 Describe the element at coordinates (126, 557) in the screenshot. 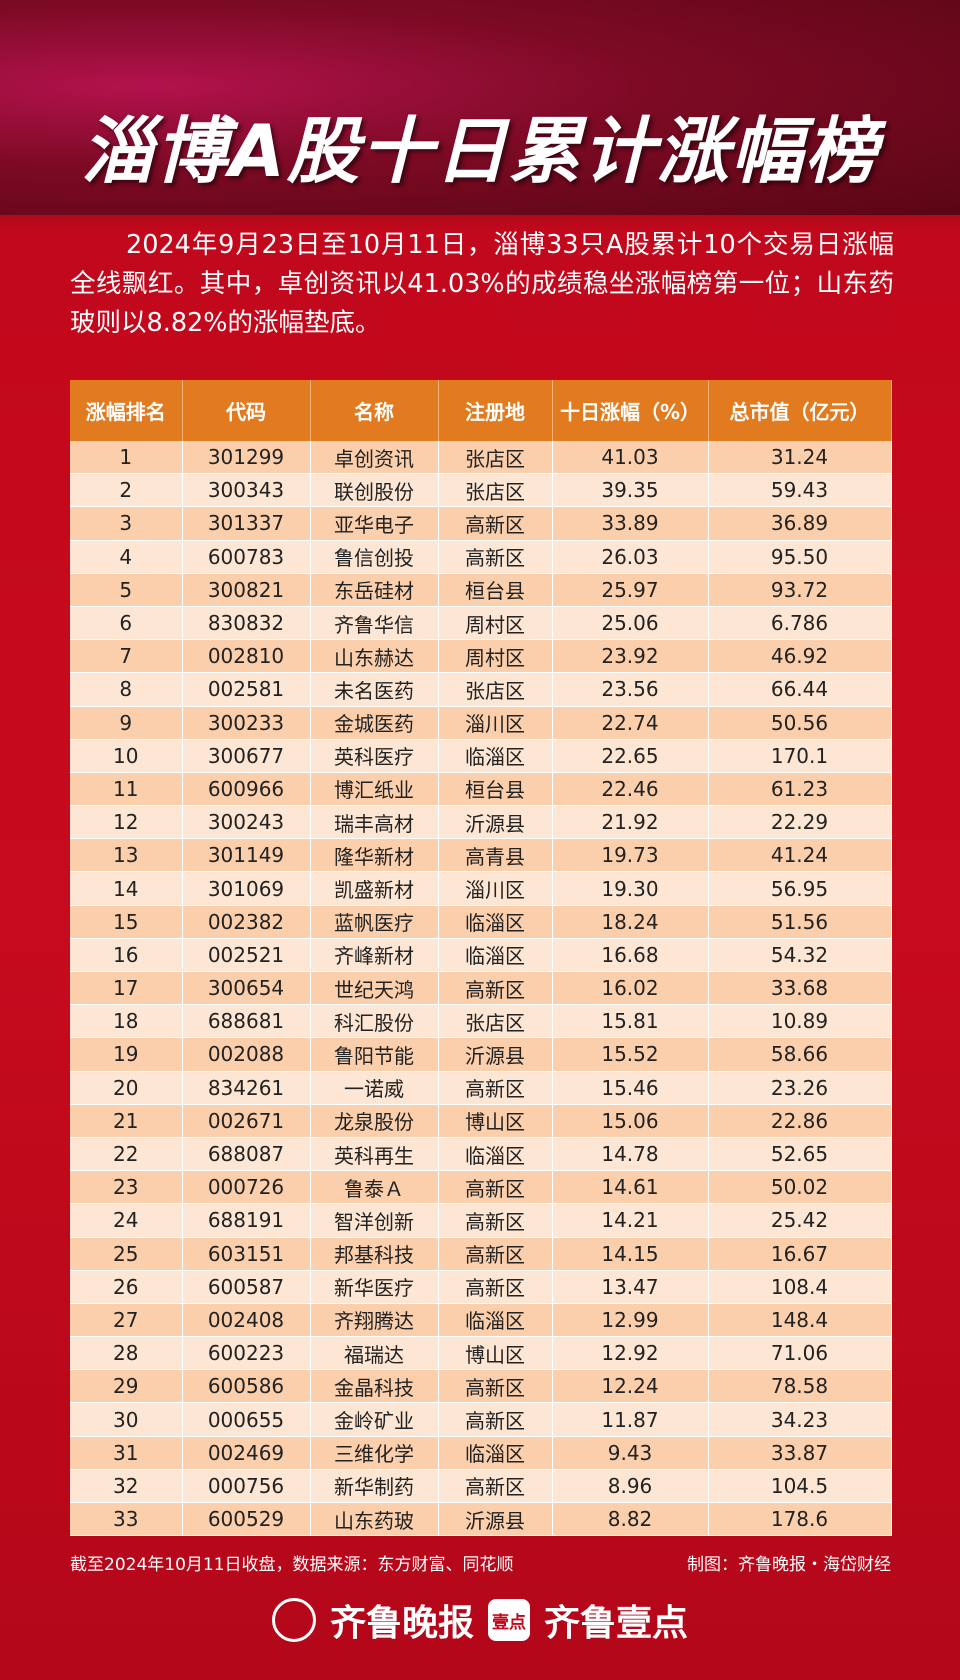

I see `table-cell: 4` at that location.